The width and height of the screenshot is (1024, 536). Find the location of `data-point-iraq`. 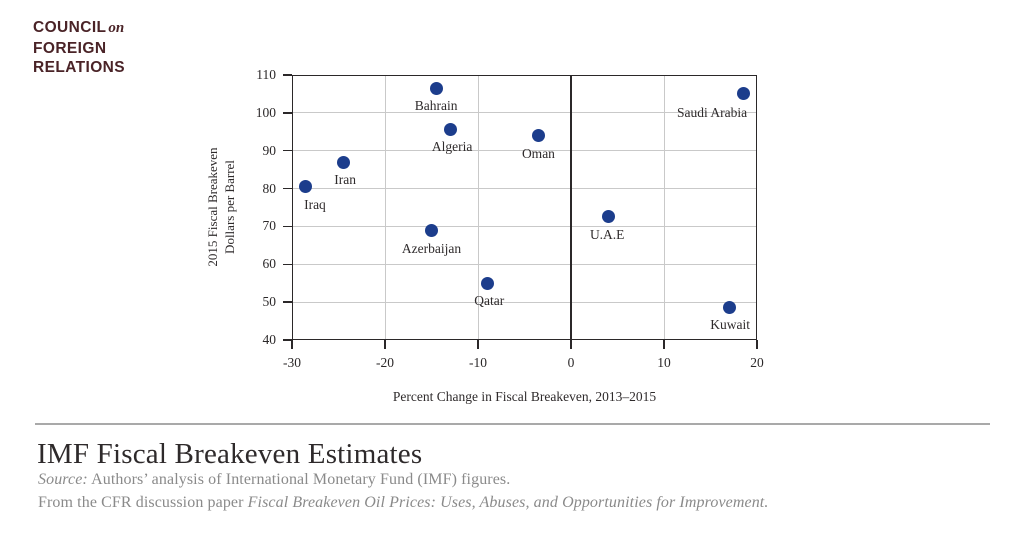

data-point-iraq is located at coordinates (306, 187).